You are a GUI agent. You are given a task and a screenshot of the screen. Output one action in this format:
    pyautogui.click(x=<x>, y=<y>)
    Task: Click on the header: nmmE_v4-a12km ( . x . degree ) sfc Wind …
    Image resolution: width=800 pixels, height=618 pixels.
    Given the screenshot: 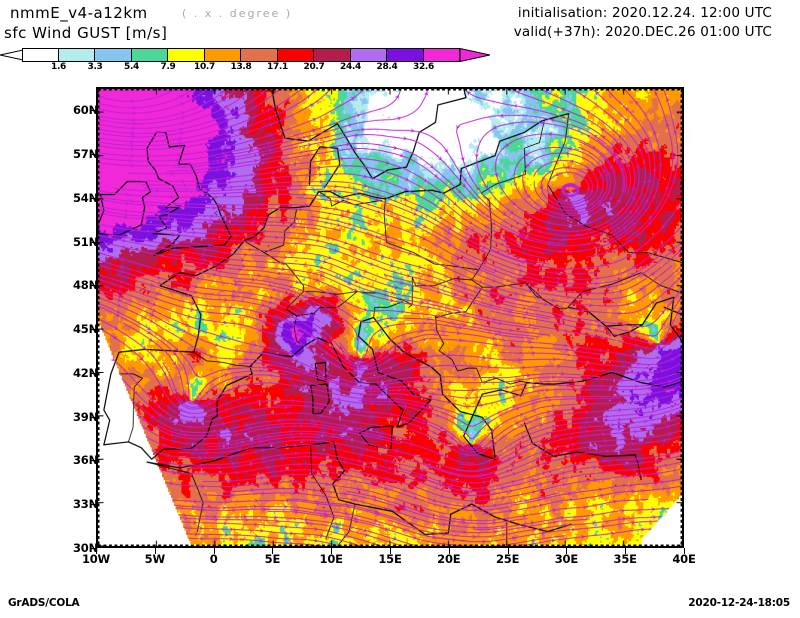 What is the action you would take?
    pyautogui.click(x=400, y=22)
    